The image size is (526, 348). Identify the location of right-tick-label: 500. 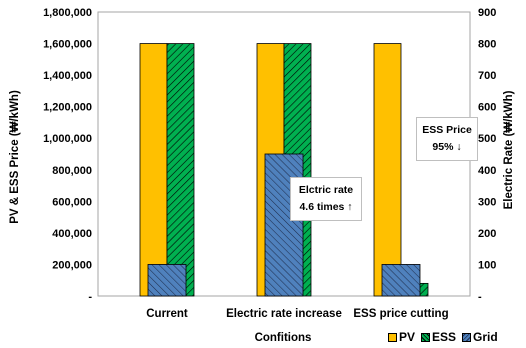
(487, 139).